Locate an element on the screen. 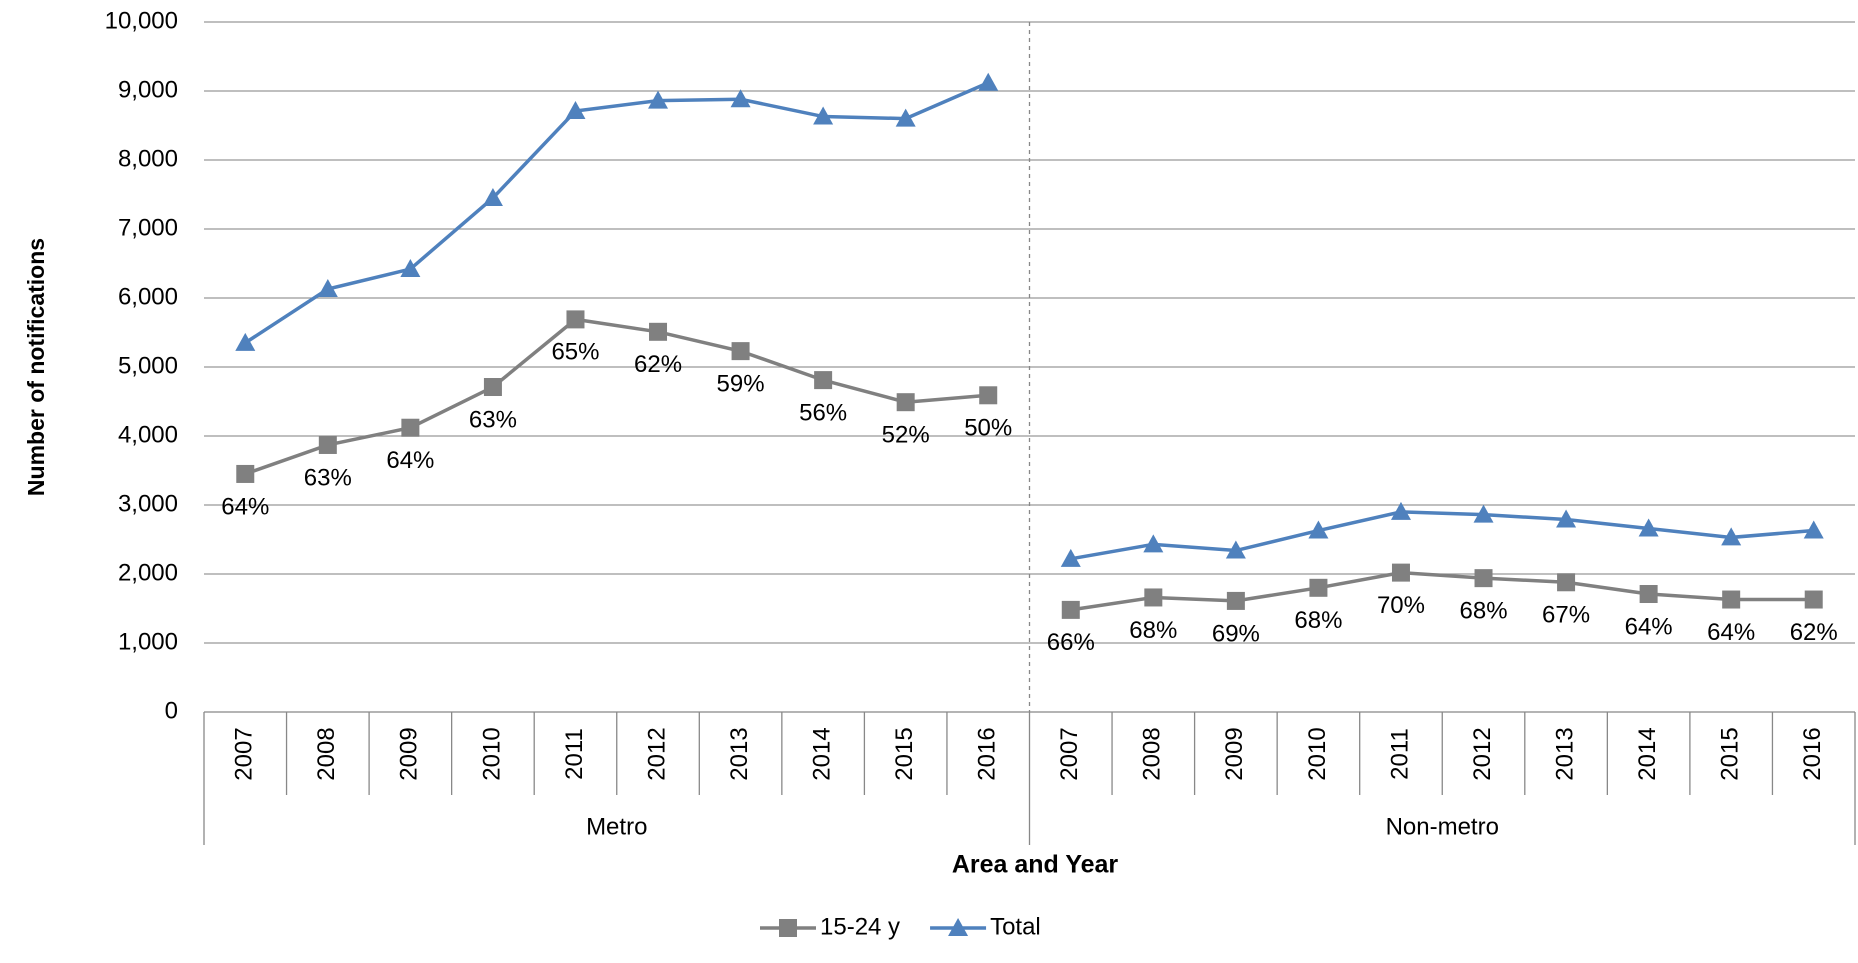  data-label: 62% is located at coordinates (1814, 632).